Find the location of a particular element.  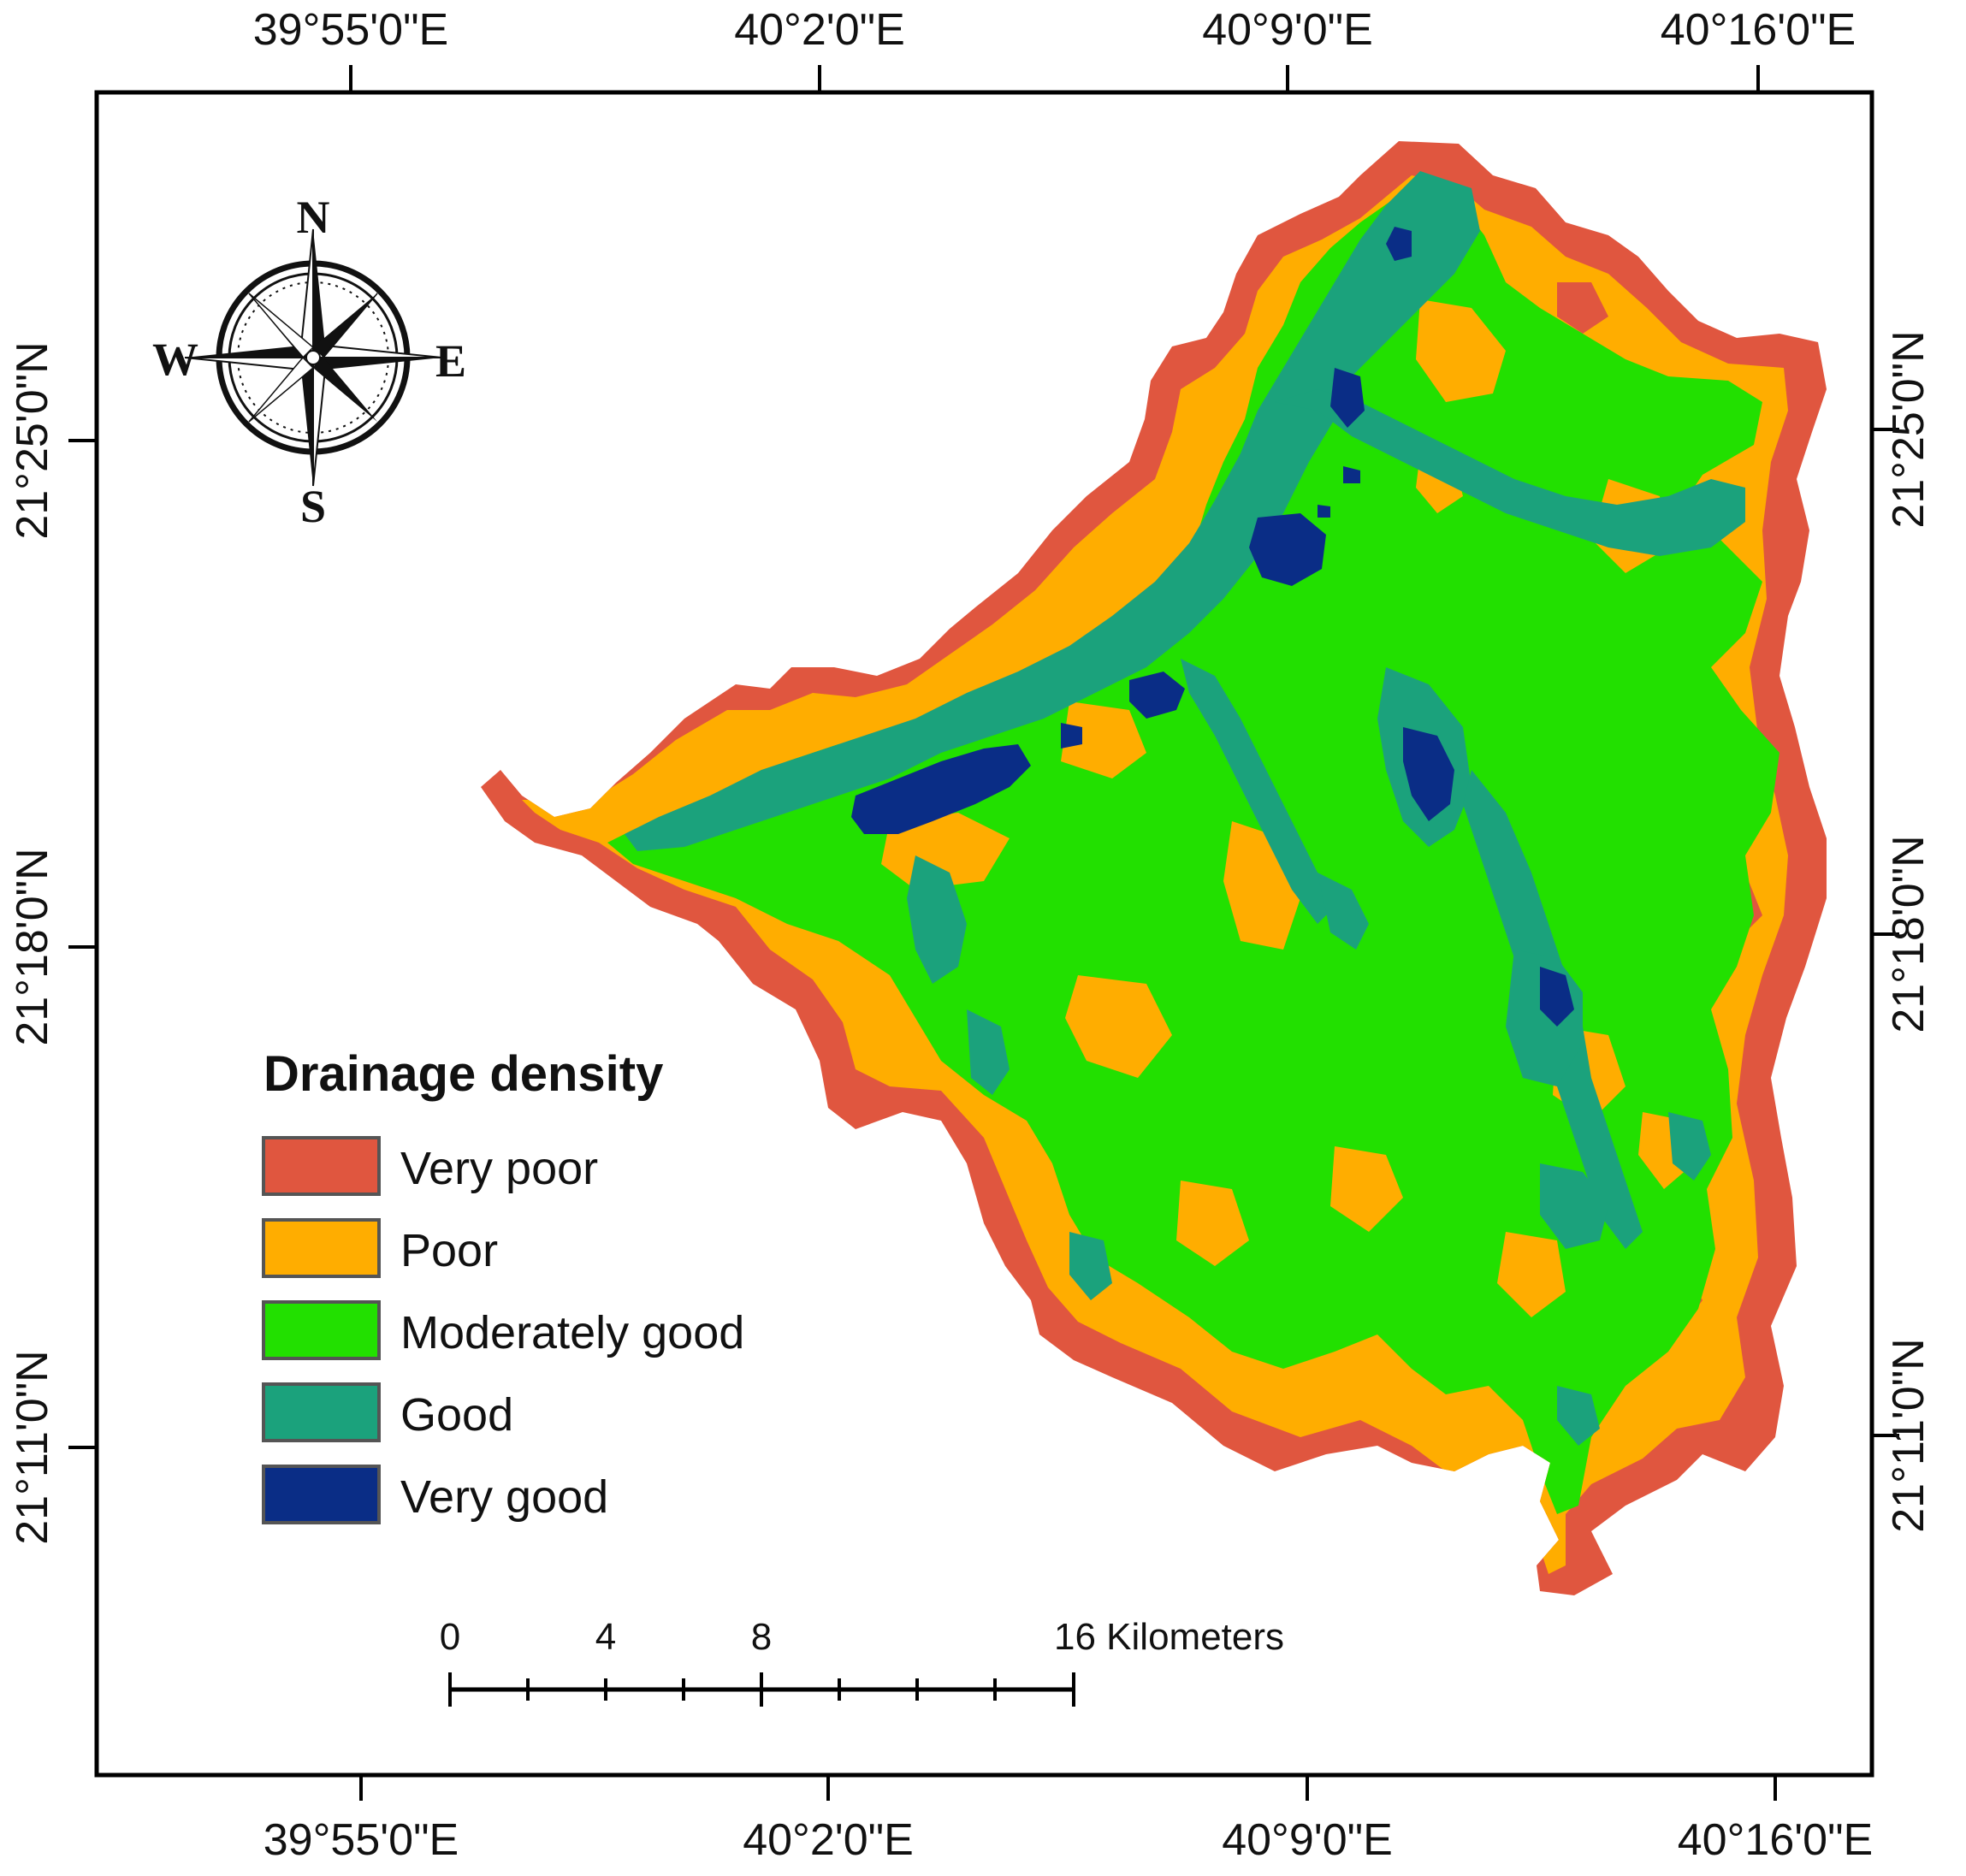

scale-label-8: 8 is located at coordinates (761, 1637).